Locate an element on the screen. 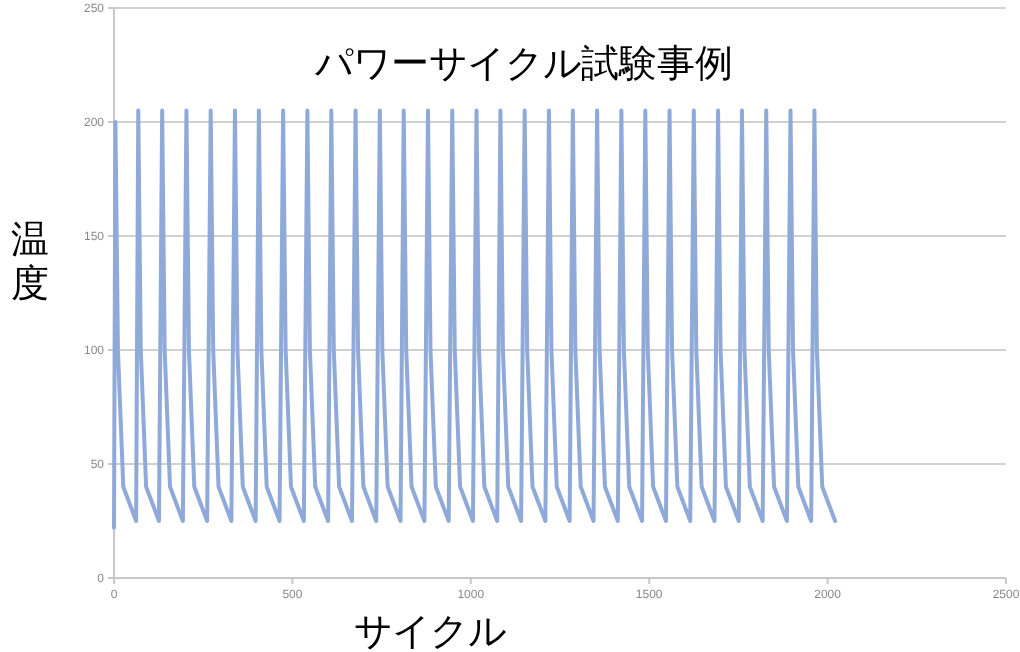  xlabel: サイクル is located at coordinates (430, 631).